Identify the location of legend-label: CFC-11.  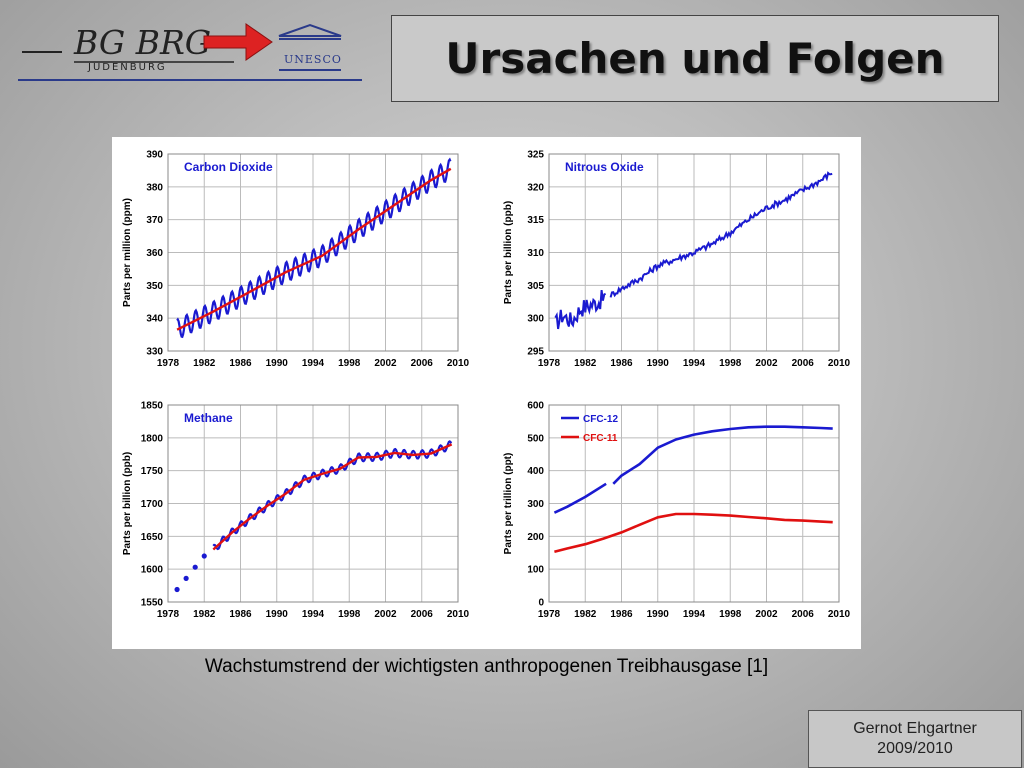
(600, 438).